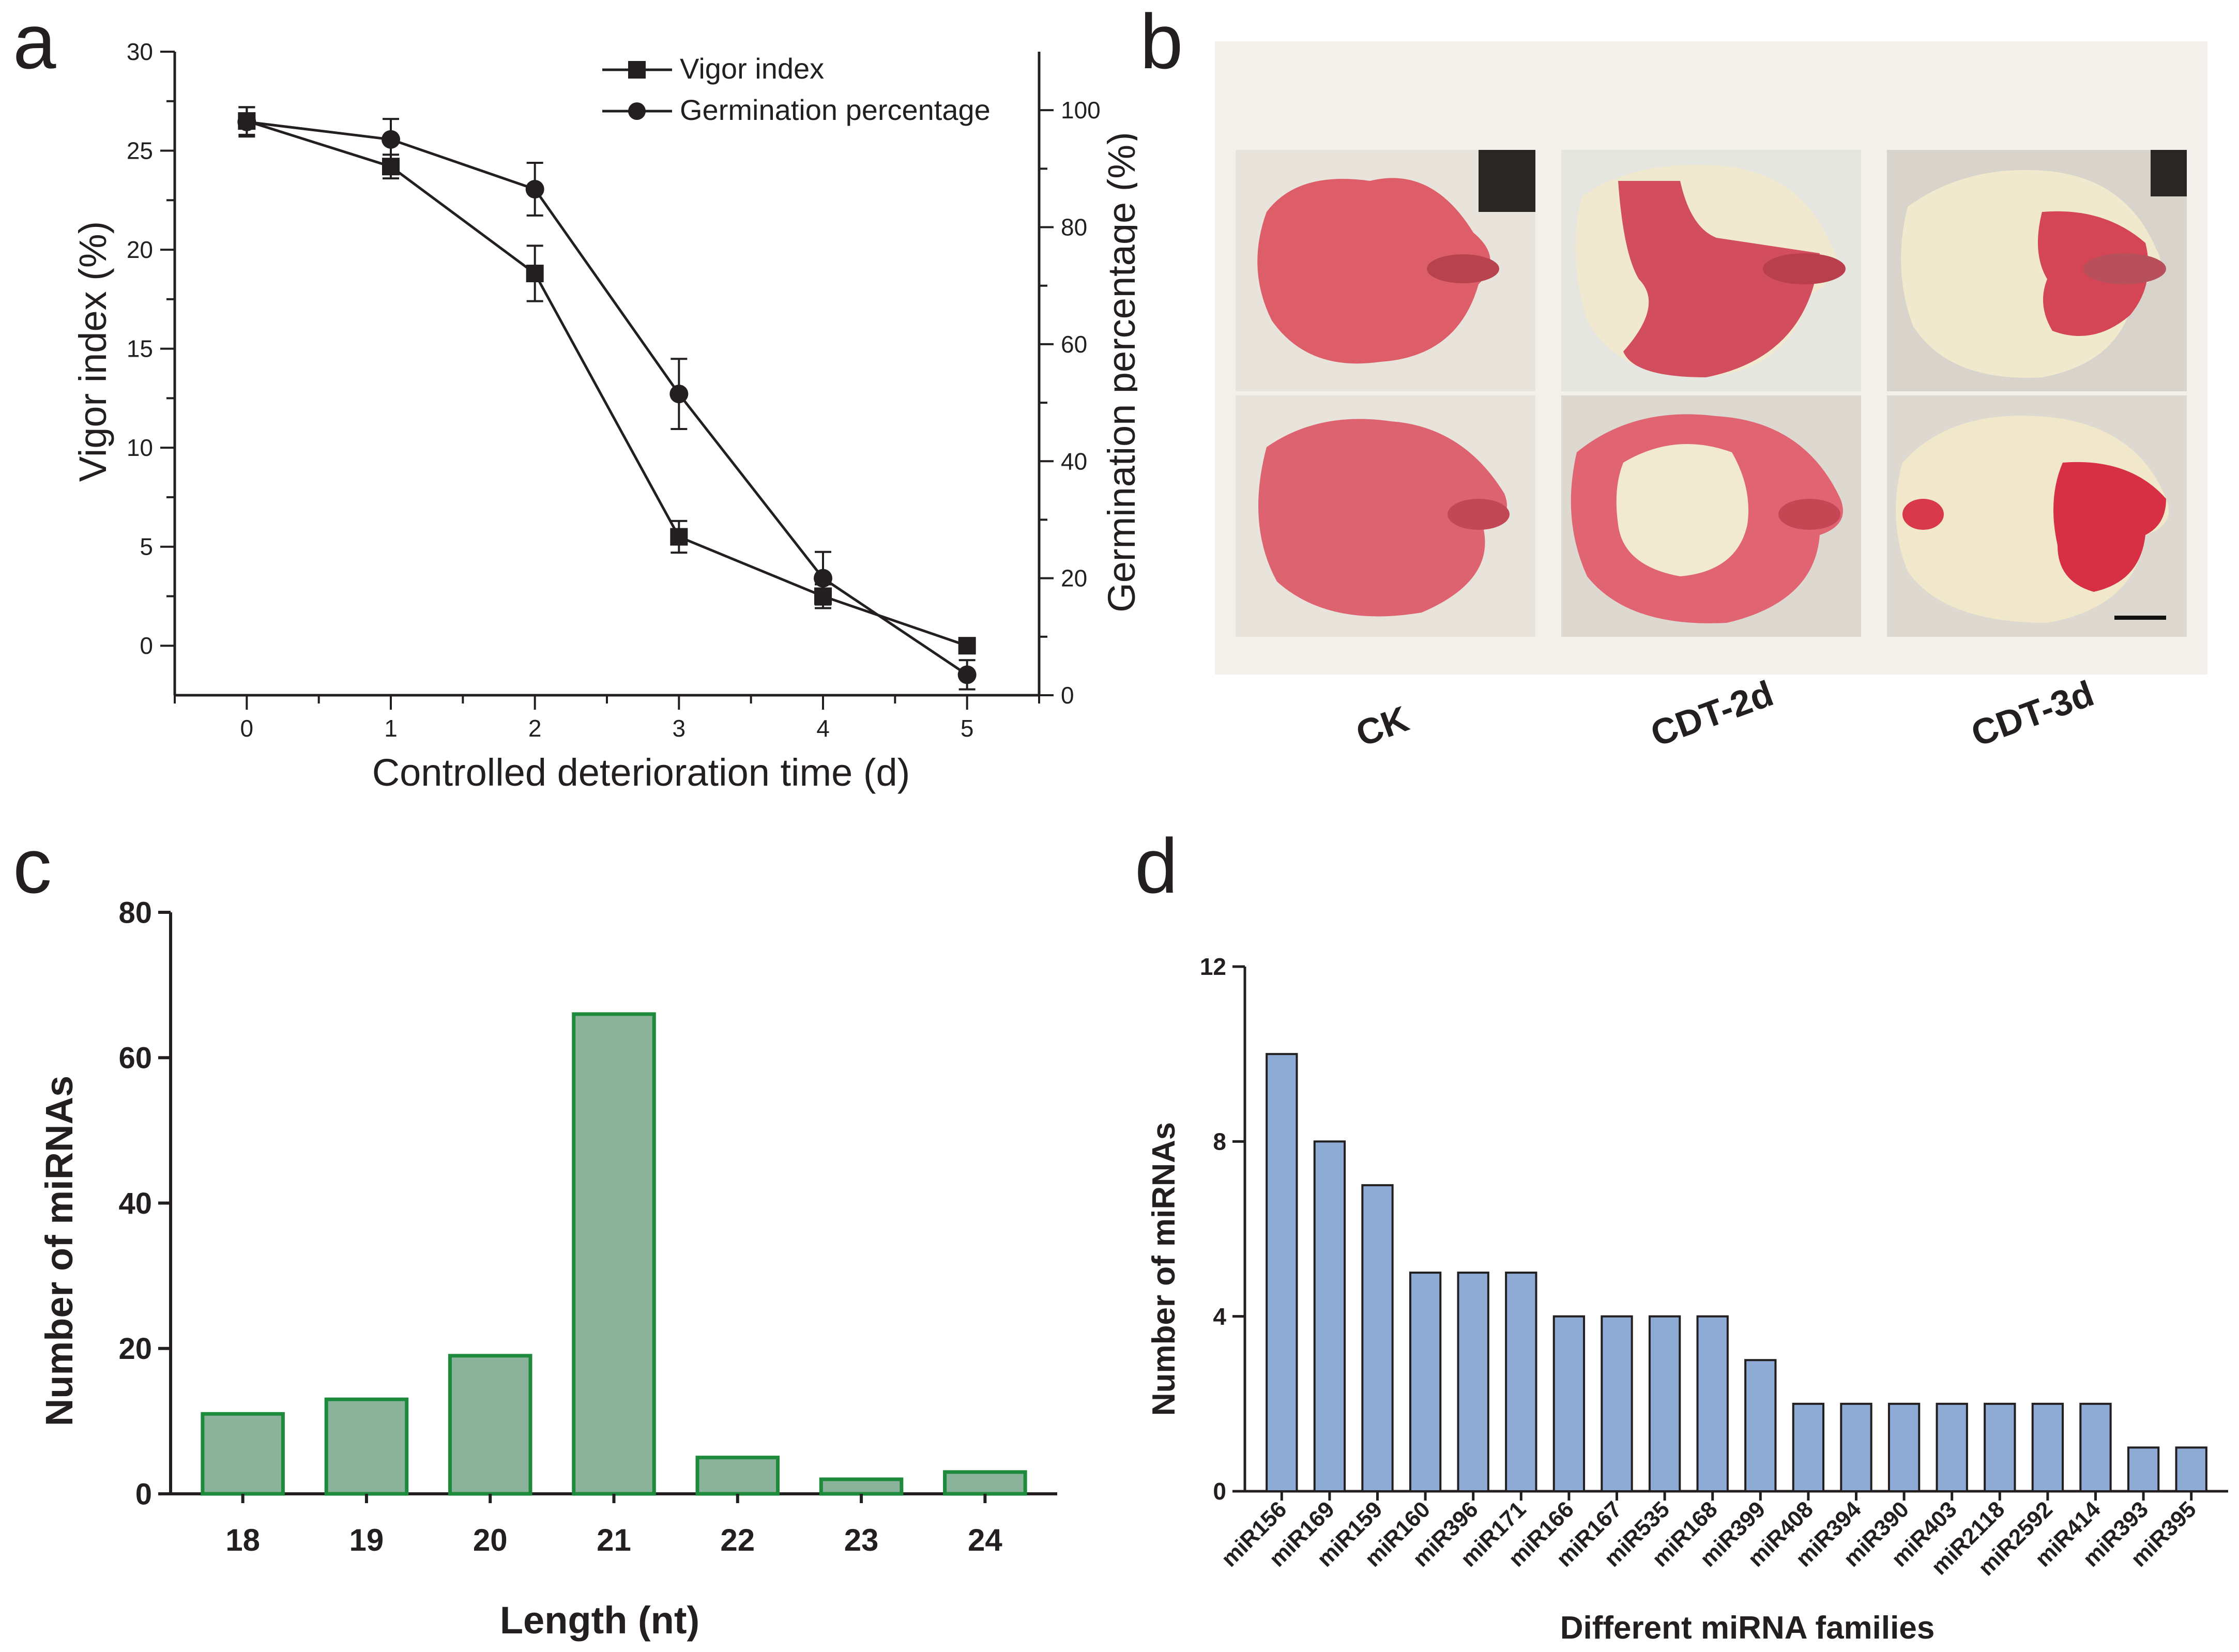 The image size is (2239, 1652). I want to click on x-tick-label: 2, so click(535, 728).